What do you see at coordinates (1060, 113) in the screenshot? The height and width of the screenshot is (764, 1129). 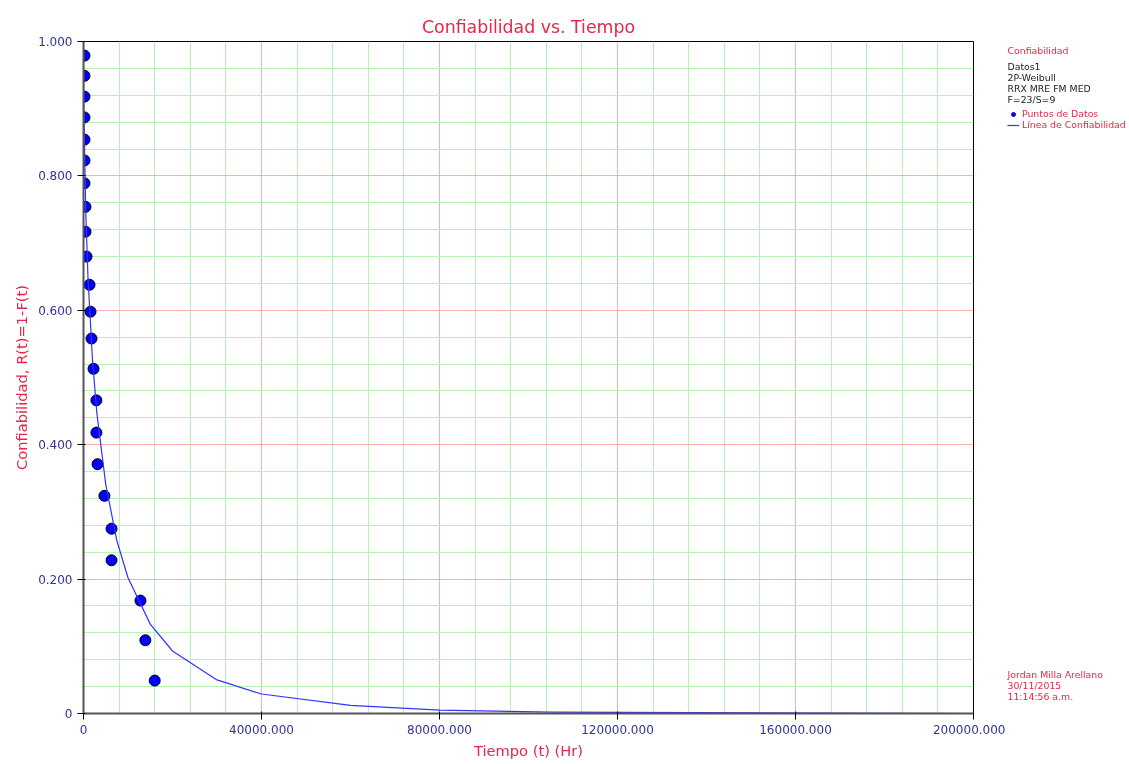 I see `legend-label: Puntos de Datos` at bounding box center [1060, 113].